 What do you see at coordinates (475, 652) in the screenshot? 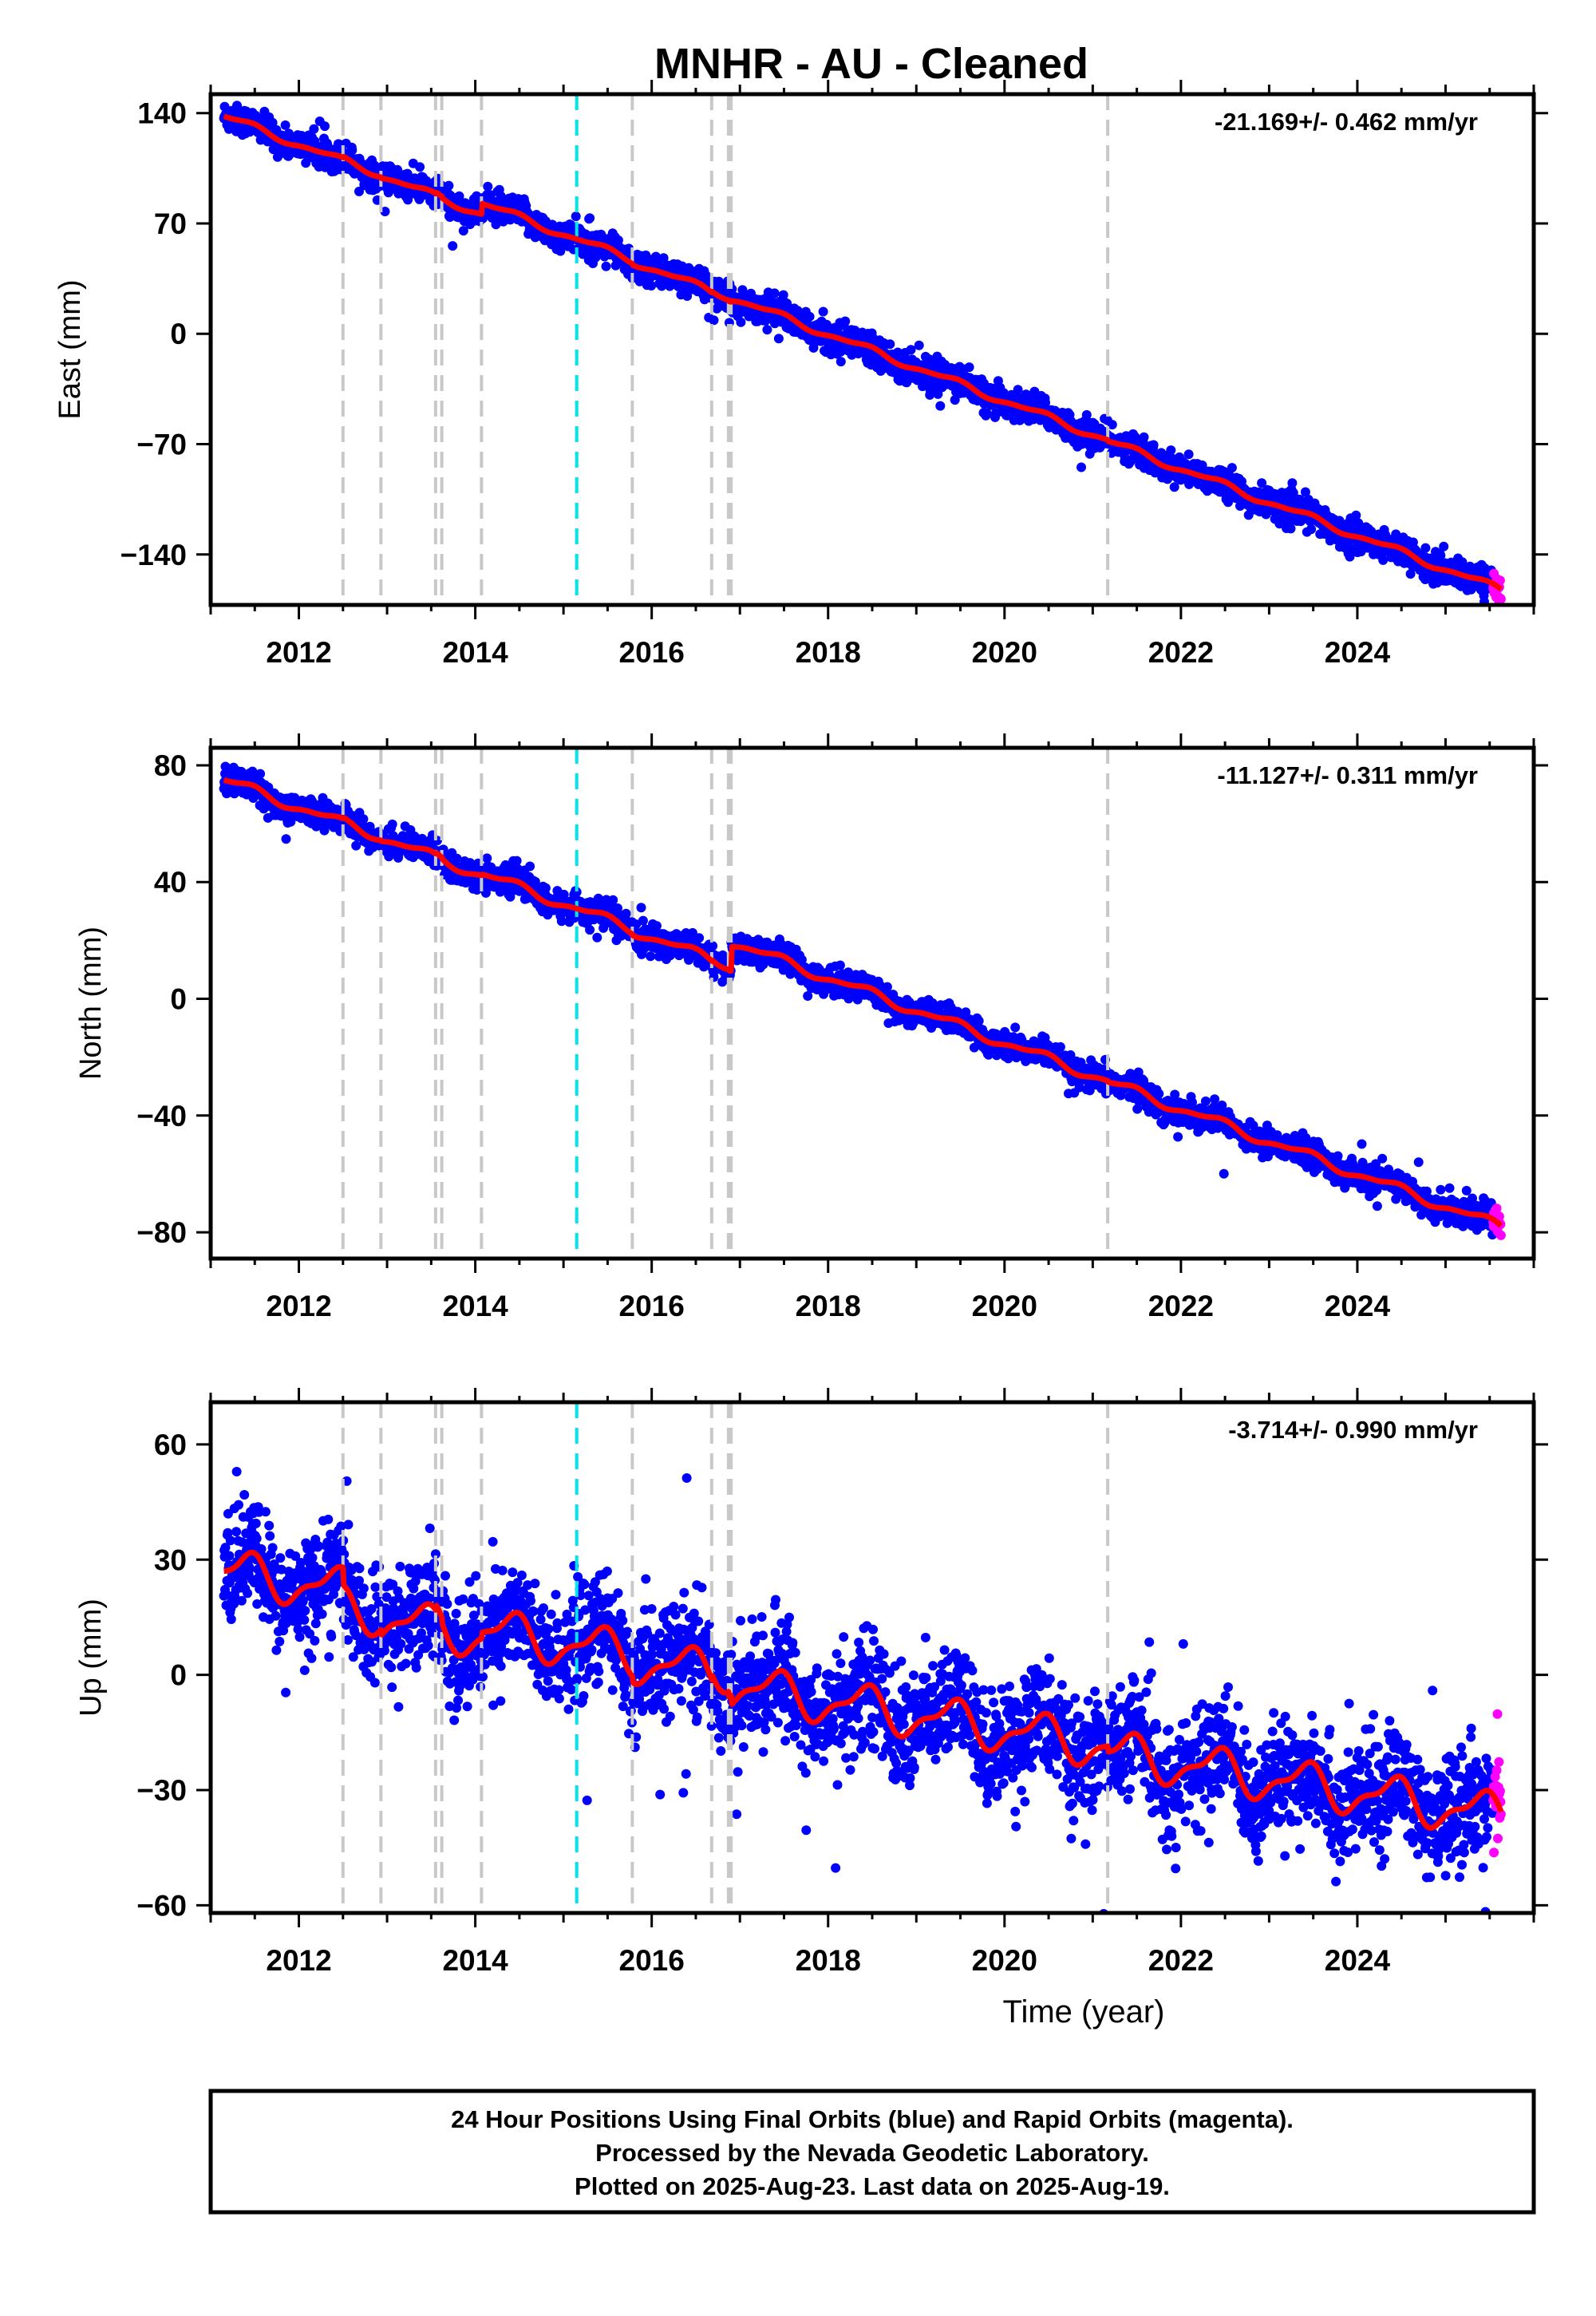
I see `x-tick-label: 2014` at bounding box center [475, 652].